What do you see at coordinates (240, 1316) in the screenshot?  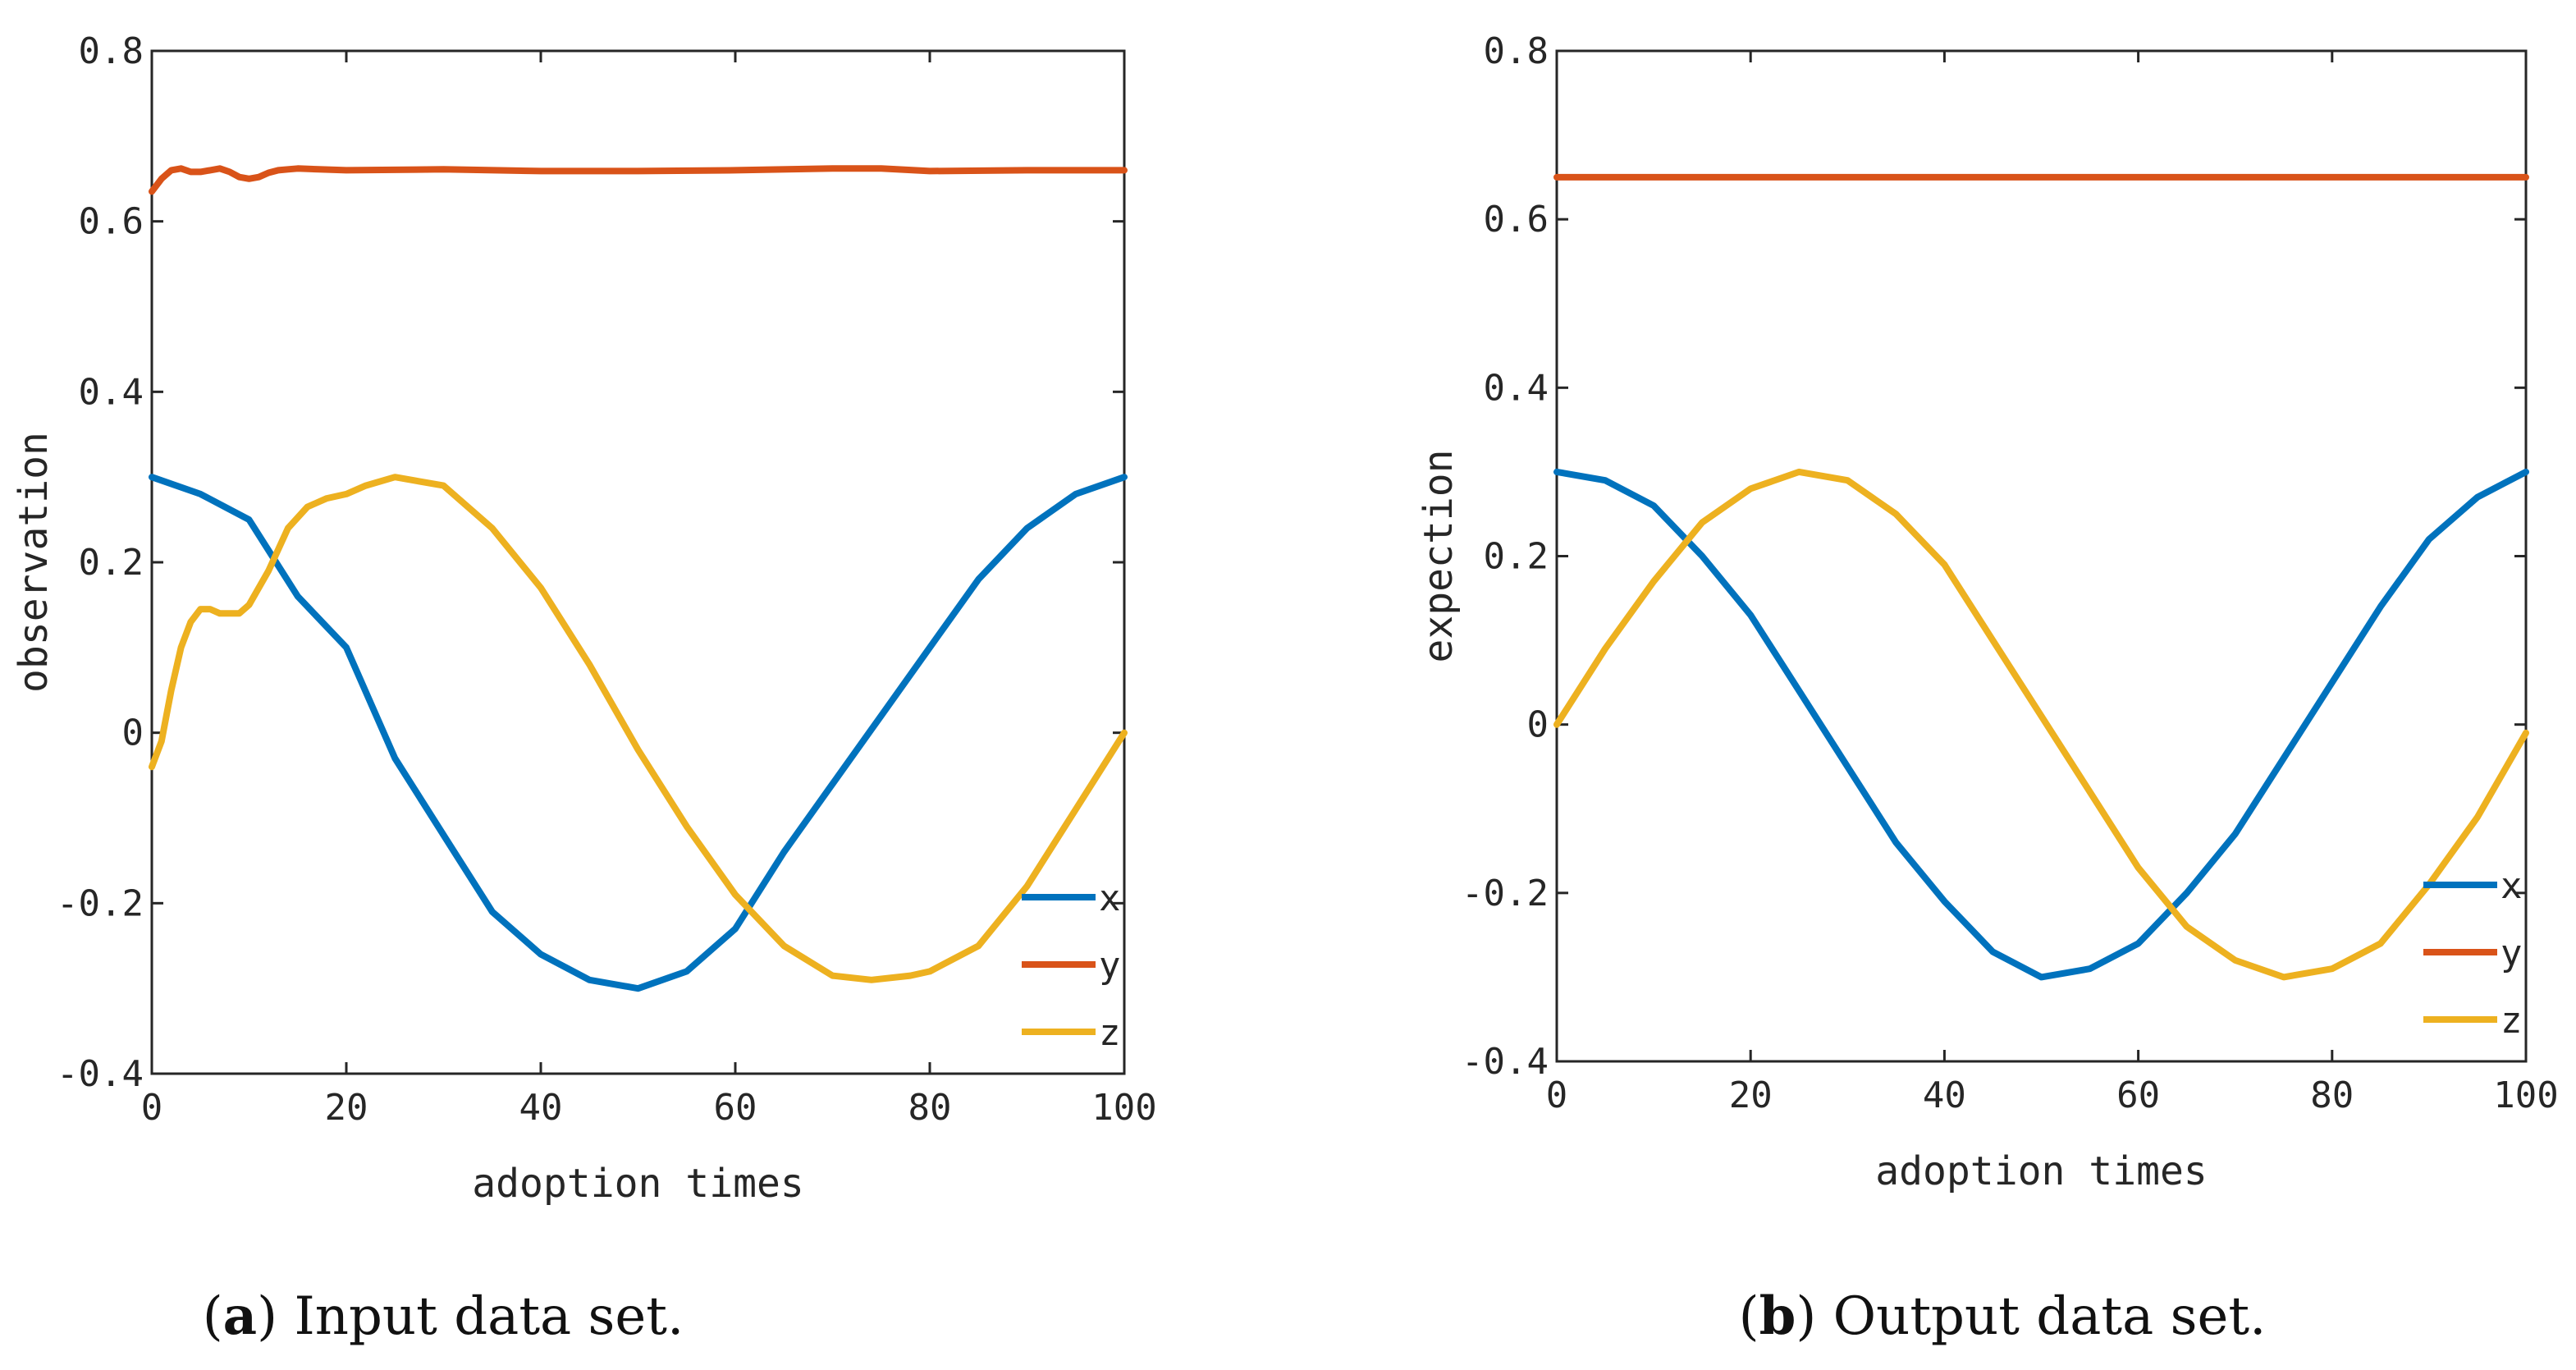 I see `caption-a-label: a` at bounding box center [240, 1316].